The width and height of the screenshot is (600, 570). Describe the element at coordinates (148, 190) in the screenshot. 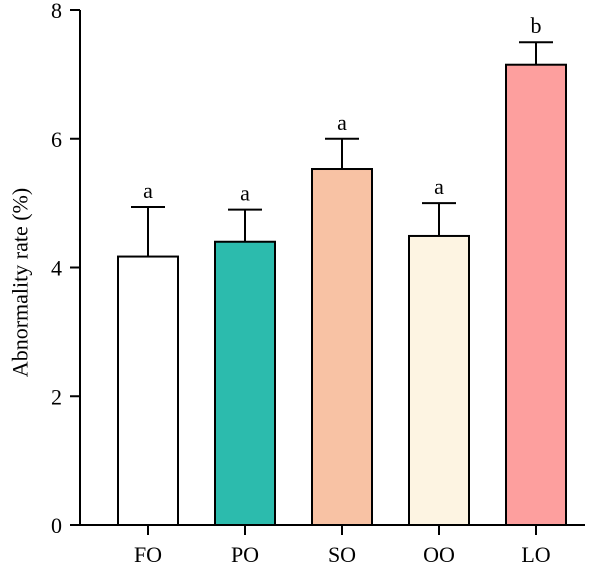

I see `significance-label-fo: a` at that location.